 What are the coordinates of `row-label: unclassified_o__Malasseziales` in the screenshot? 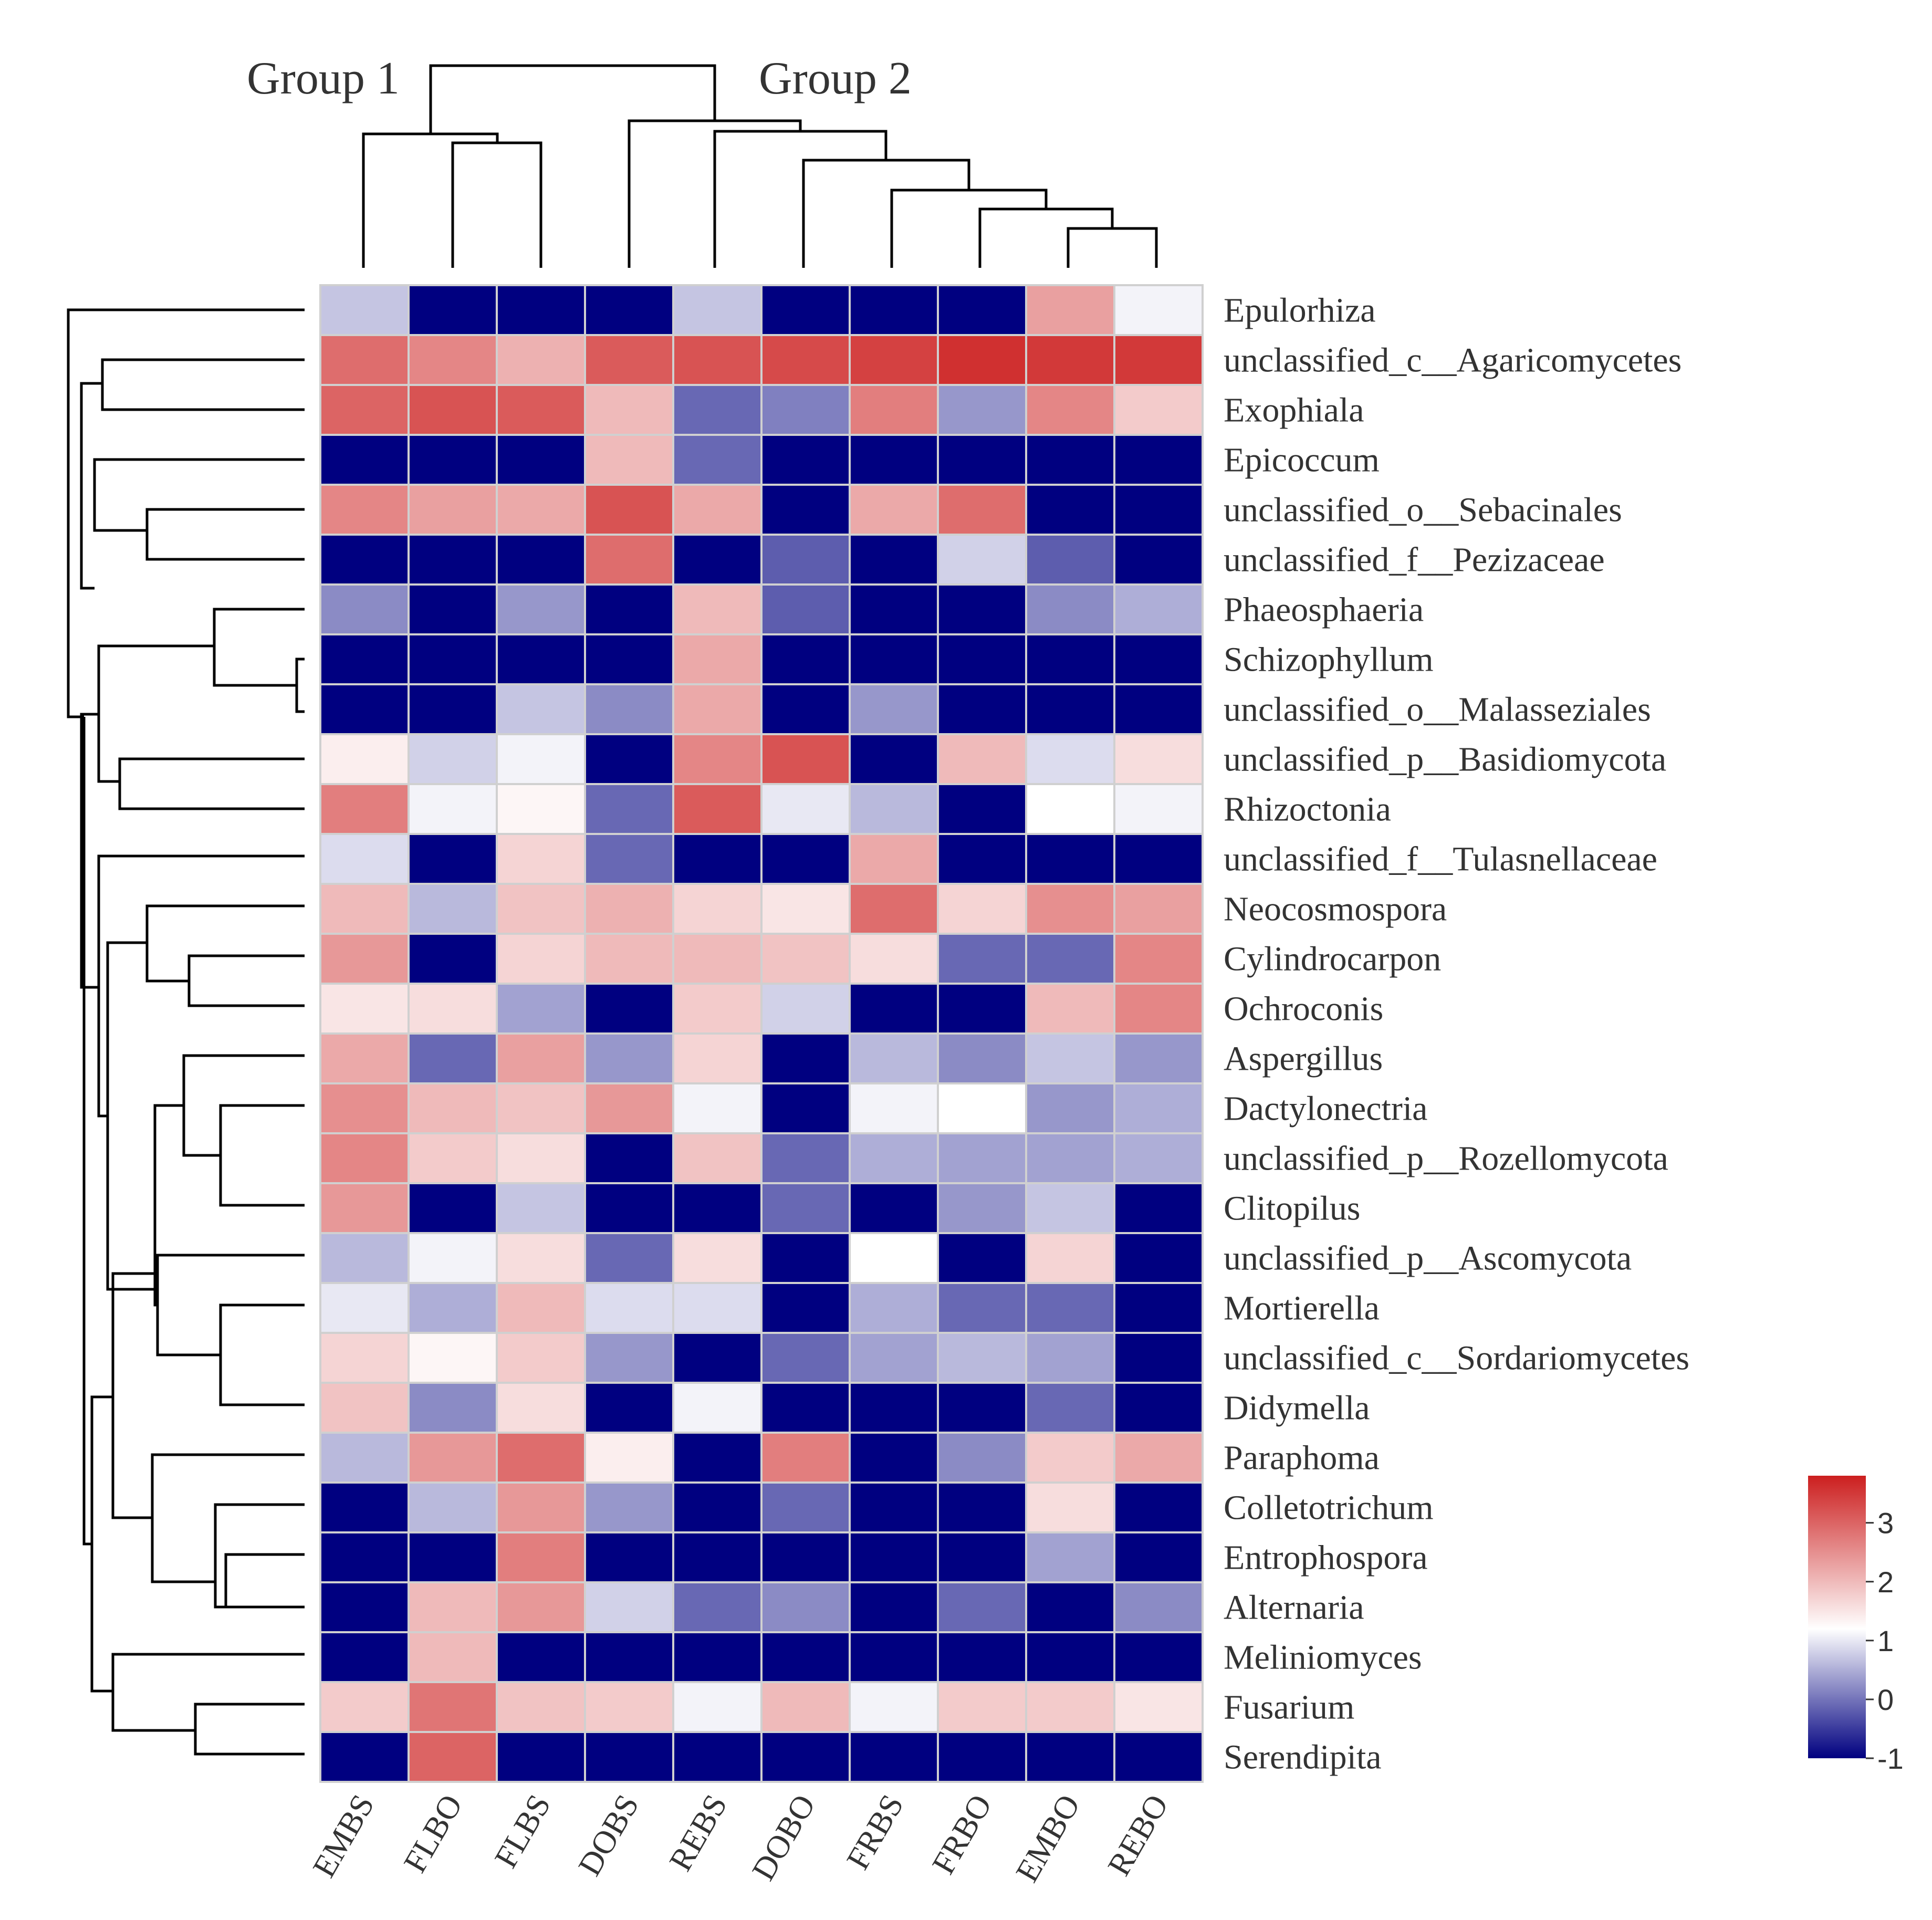 It's located at (1437, 710).